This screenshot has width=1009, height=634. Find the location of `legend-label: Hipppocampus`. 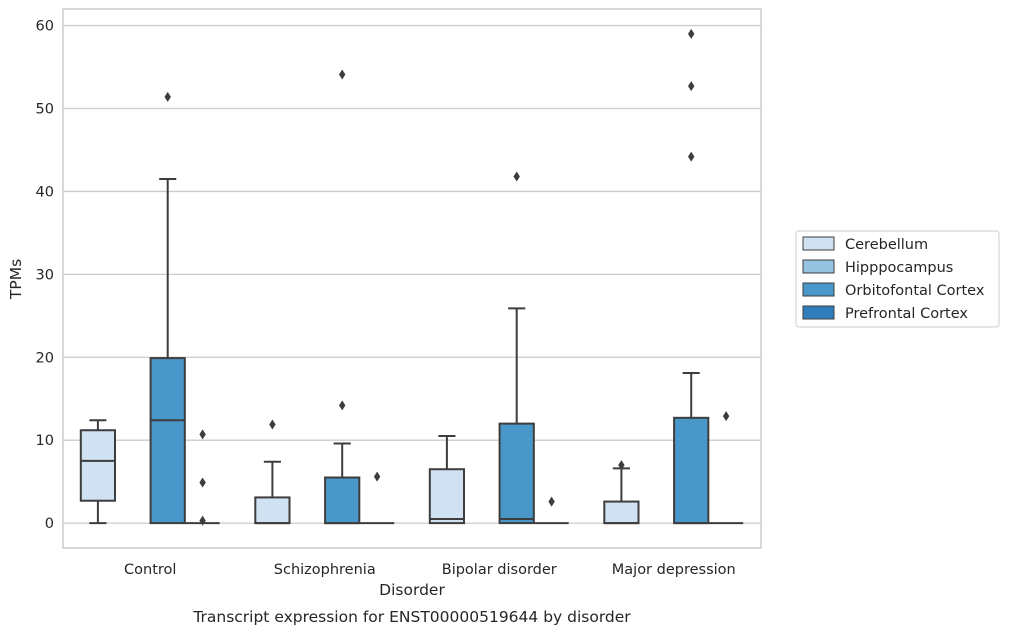

legend-label: Hipppocampus is located at coordinates (899, 268).